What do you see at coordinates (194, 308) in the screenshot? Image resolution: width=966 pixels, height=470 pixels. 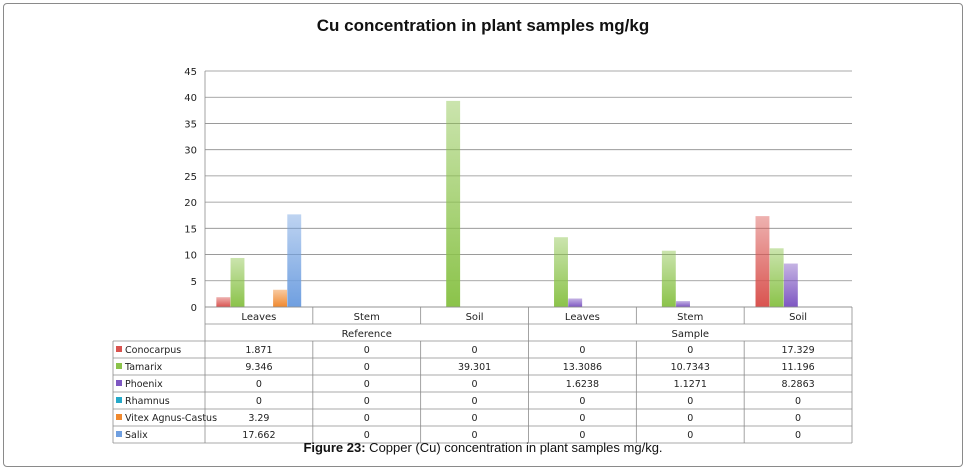 I see `y-tick-label: 0` at bounding box center [194, 308].